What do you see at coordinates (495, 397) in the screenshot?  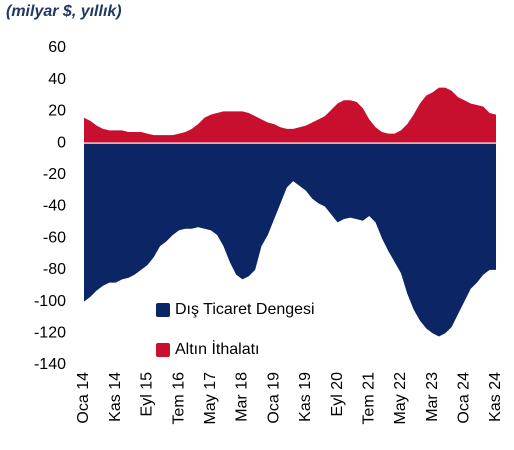 I see `x-tick-label: Kas 24` at bounding box center [495, 397].